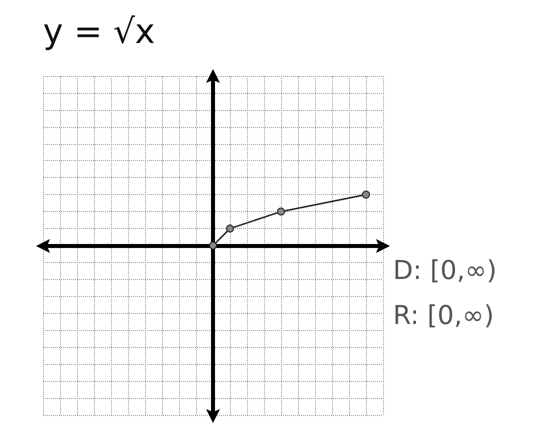 The width and height of the screenshot is (550, 425). Describe the element at coordinates (443, 316) in the screenshot. I see `text: R: [0,∞)` at that location.